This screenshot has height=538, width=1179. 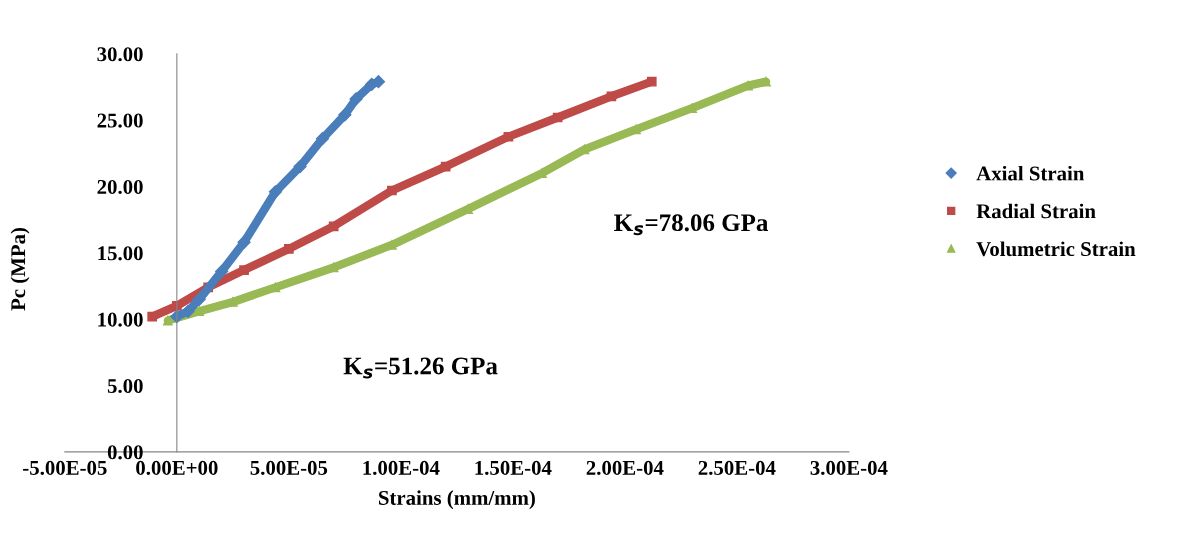 I want to click on y-tick-label: 5.00, so click(x=125, y=386).